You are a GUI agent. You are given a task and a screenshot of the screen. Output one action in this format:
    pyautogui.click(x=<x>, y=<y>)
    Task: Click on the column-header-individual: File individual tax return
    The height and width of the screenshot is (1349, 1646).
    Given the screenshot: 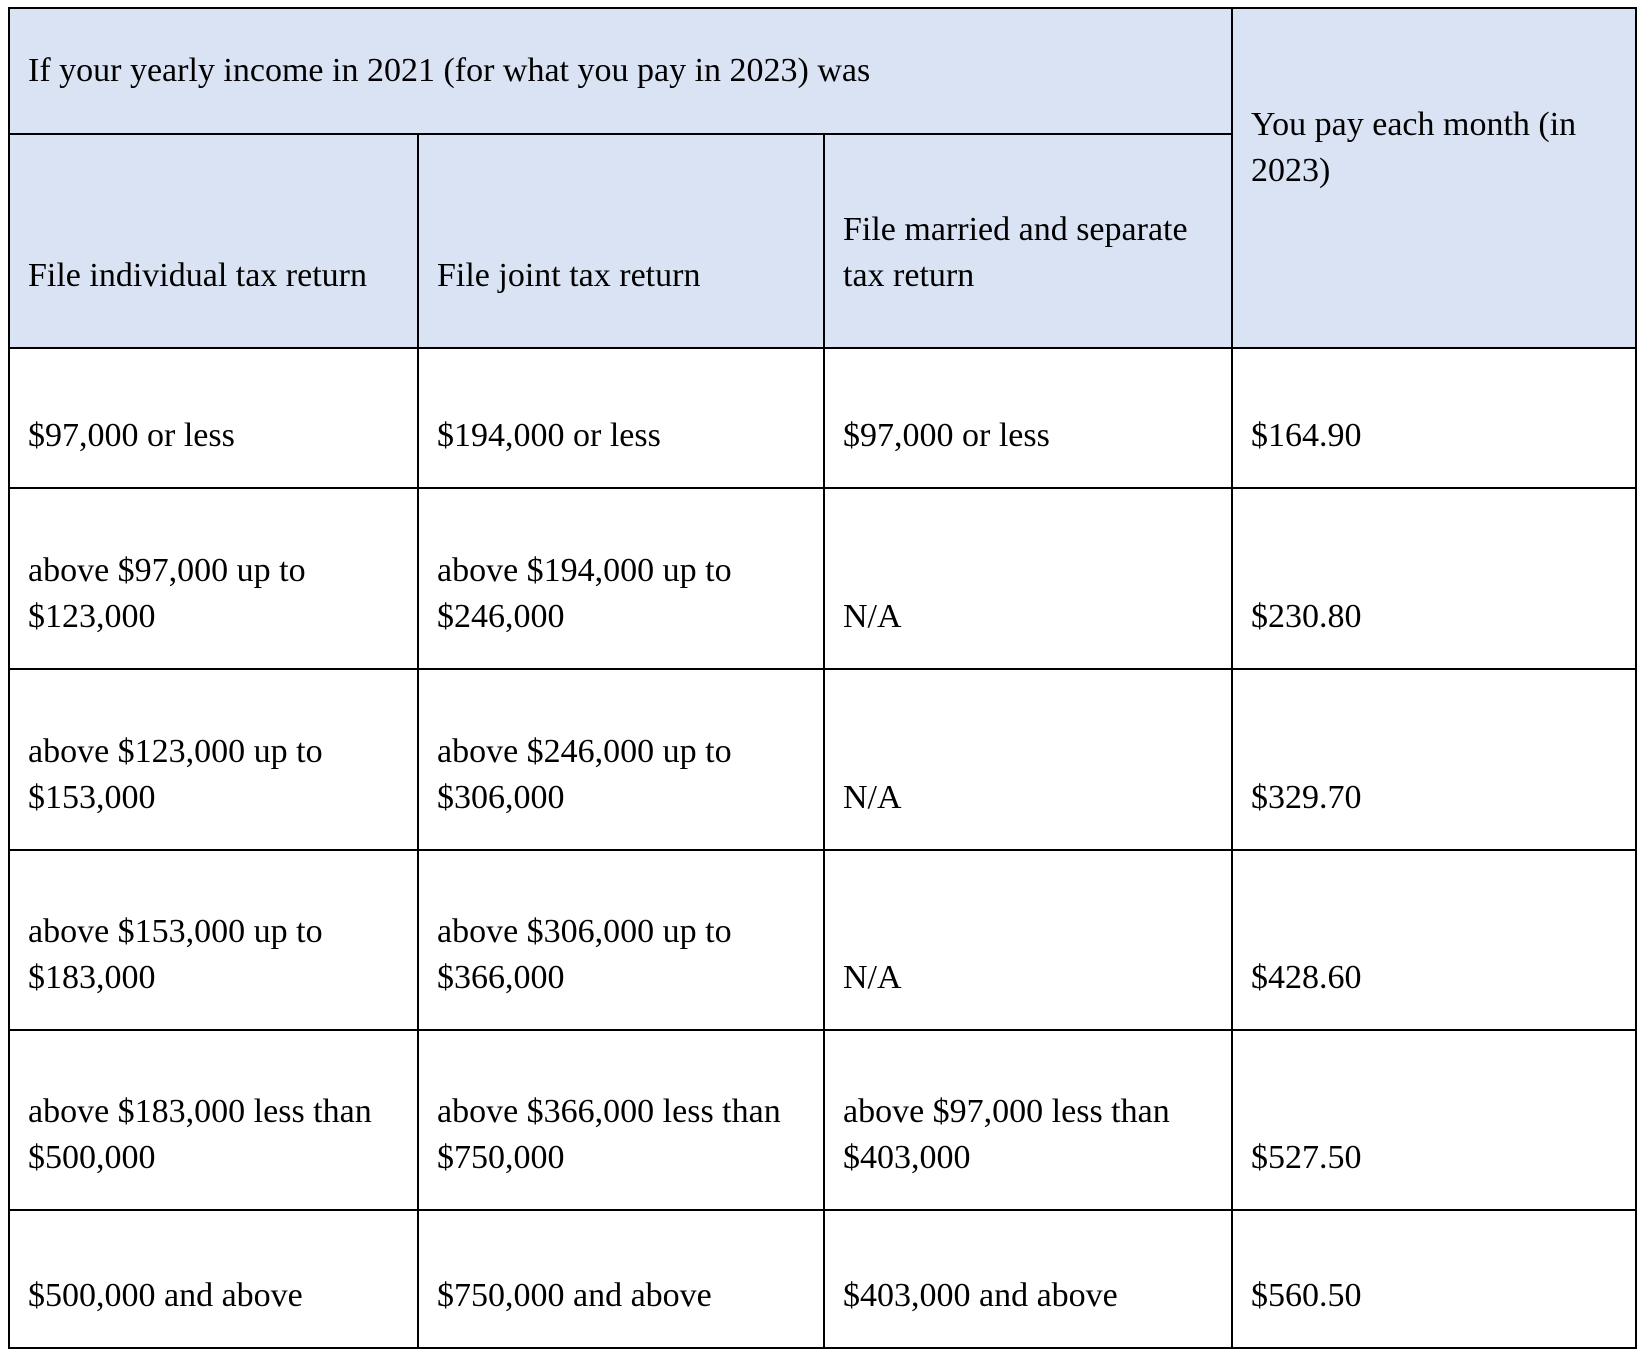 What is the action you would take?
    pyautogui.click(x=213, y=241)
    